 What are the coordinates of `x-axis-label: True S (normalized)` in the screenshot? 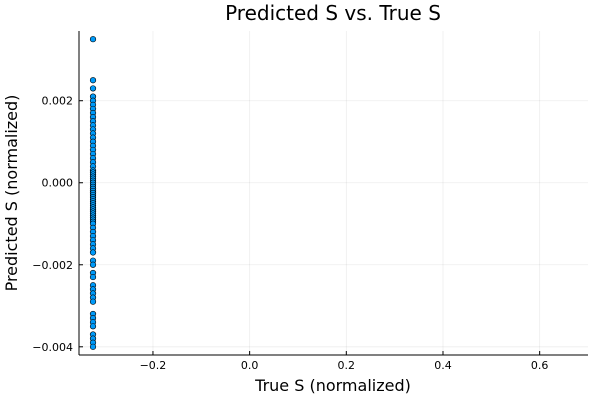 It's located at (332, 385).